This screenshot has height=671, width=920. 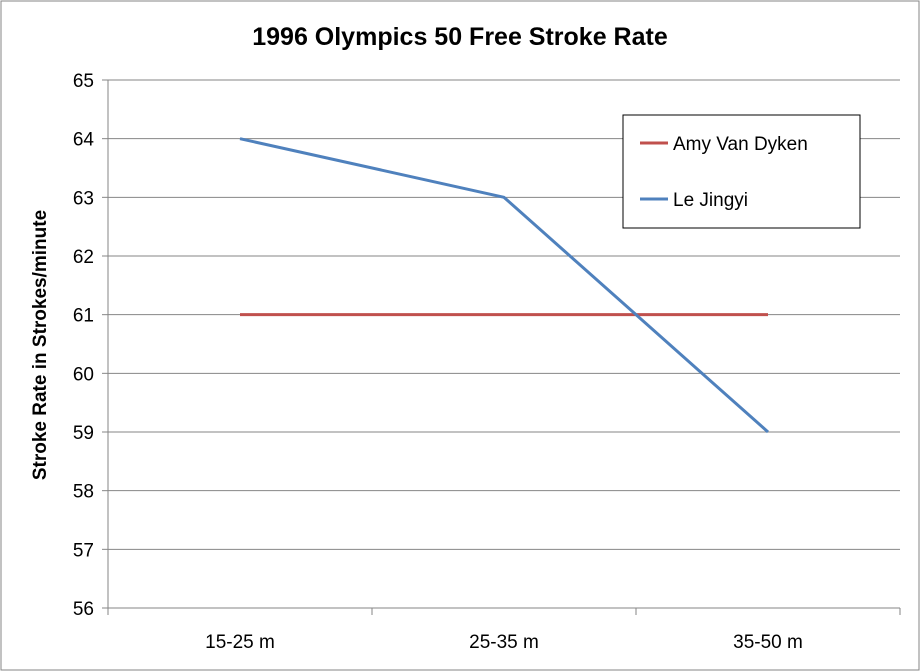 I want to click on y-tick-label: 61, so click(x=83, y=316).